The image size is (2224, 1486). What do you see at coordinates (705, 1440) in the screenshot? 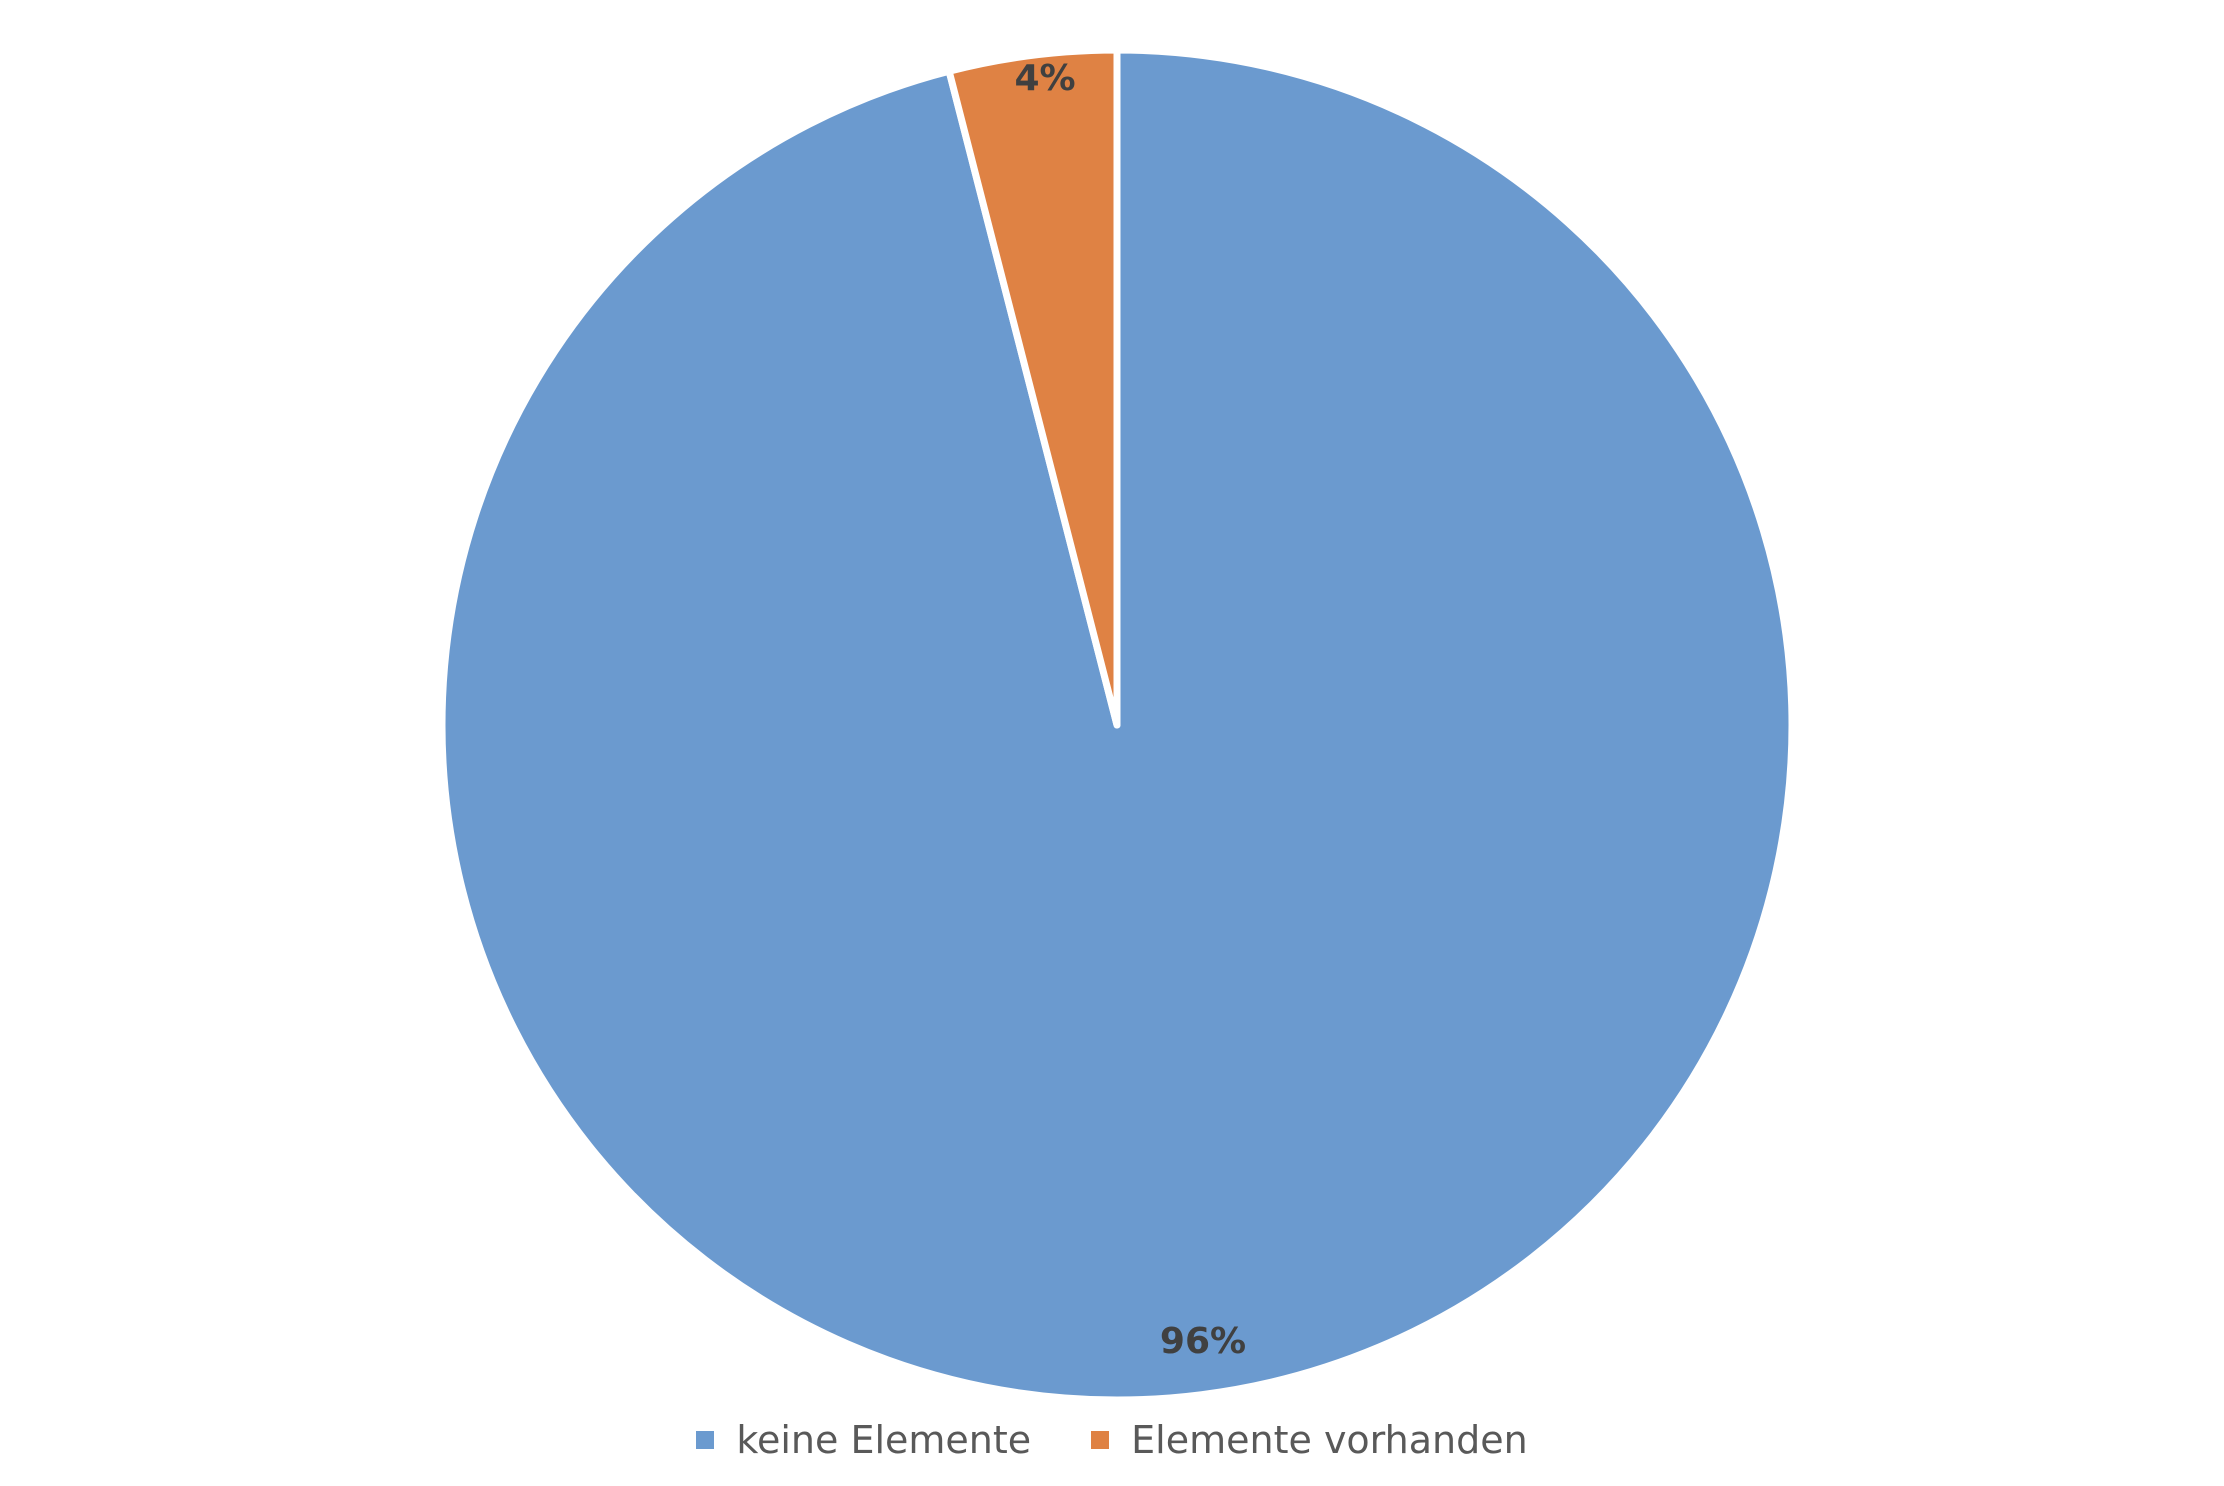
I see `legend-swatch-keine-elemente` at bounding box center [705, 1440].